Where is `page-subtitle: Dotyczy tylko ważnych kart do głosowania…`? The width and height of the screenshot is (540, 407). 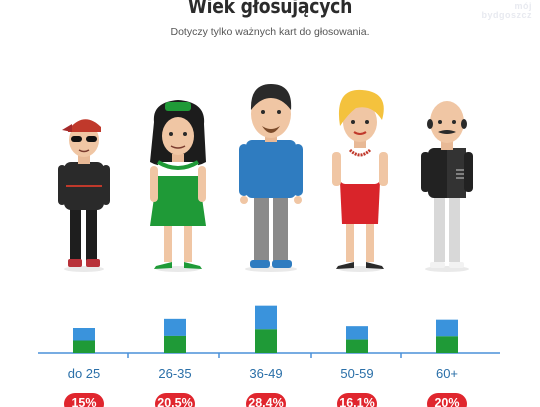
page-subtitle: Dotyczy tylko ważnych kart do głosowania… is located at coordinates (270, 32).